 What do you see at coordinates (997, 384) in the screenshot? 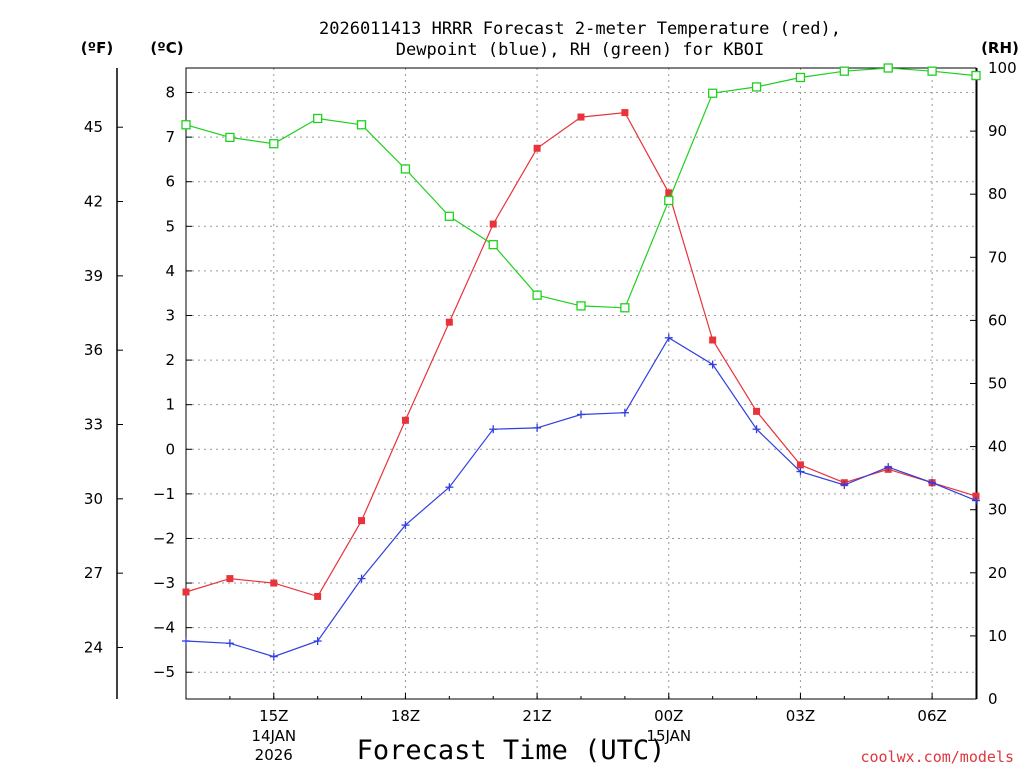
I see `rh-tick-label: 50` at bounding box center [997, 384].